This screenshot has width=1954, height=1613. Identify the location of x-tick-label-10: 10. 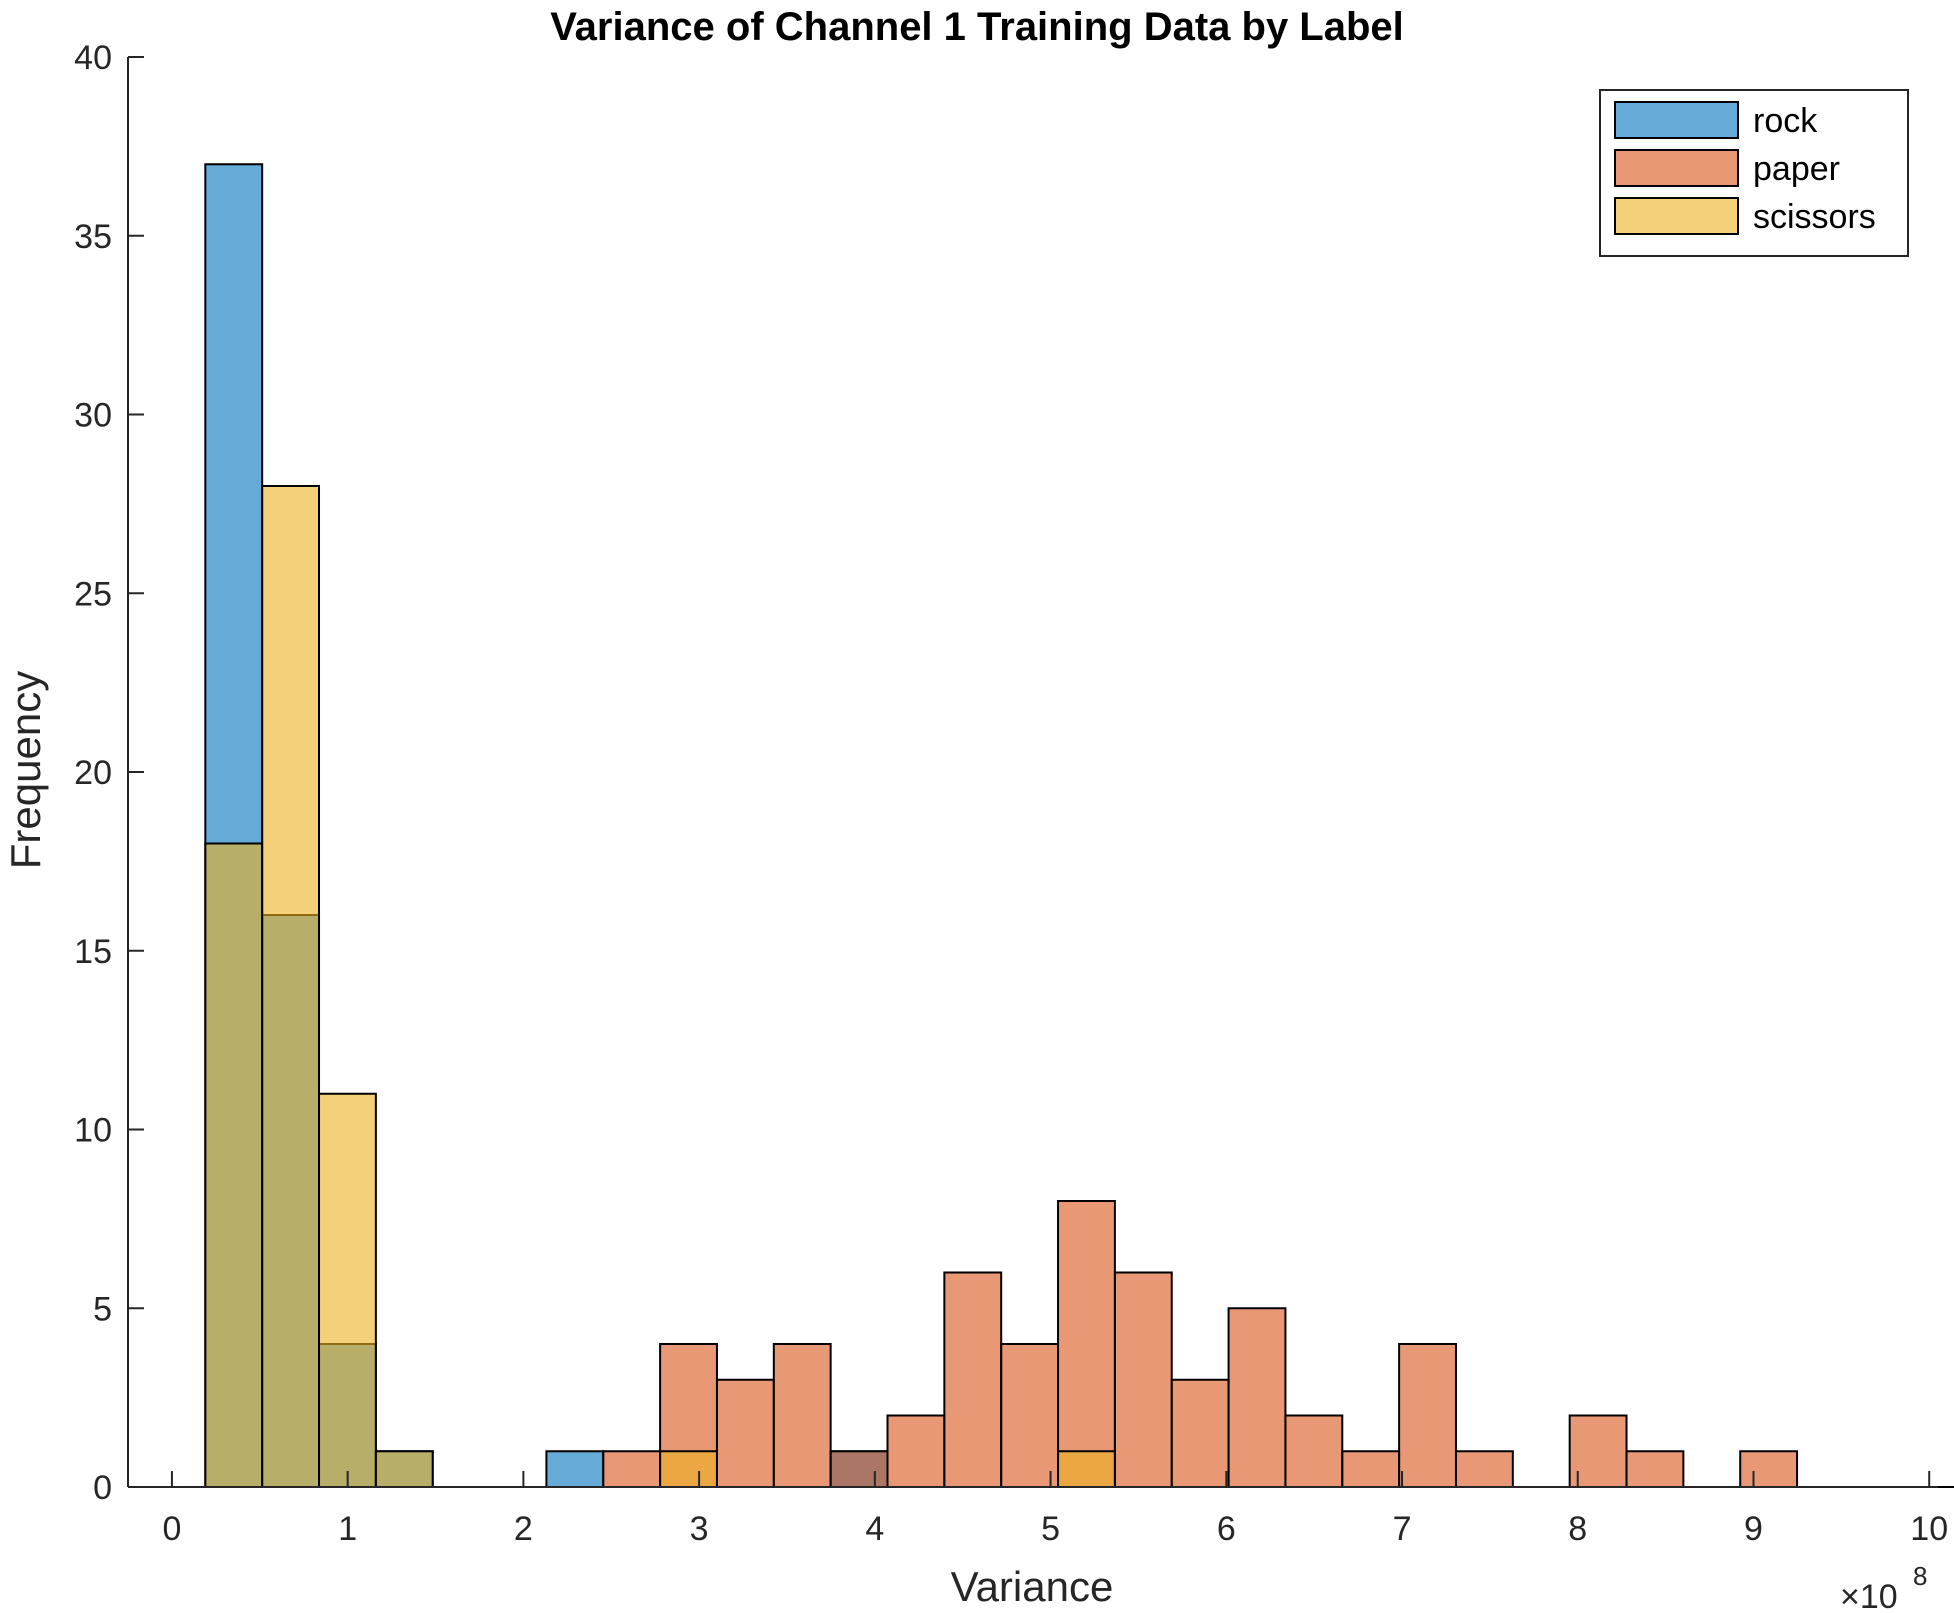
(1929, 1529).